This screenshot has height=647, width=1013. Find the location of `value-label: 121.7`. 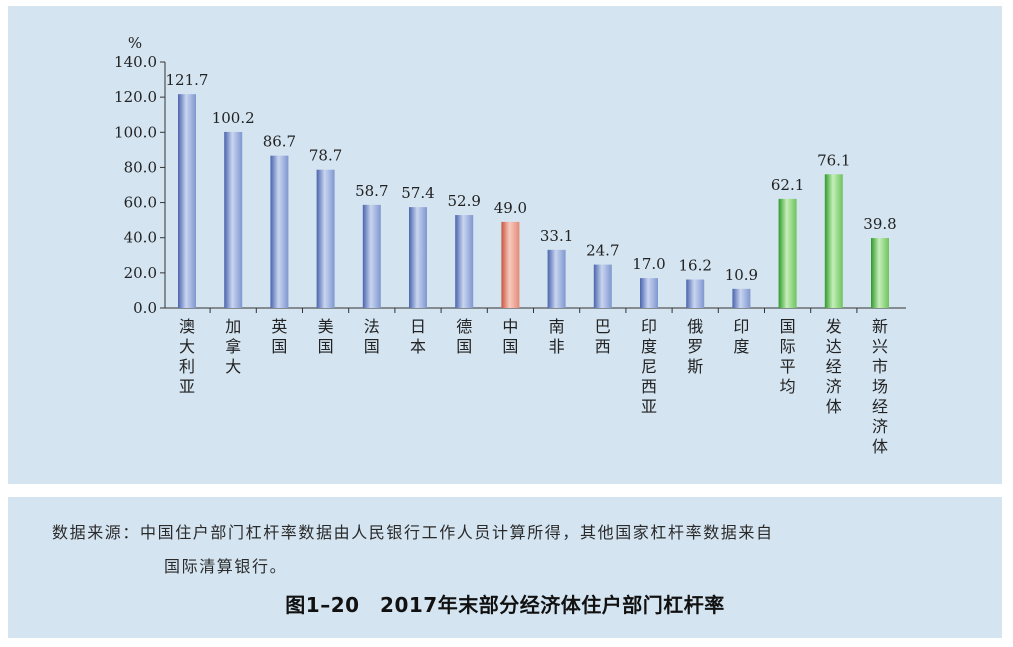

value-label: 121.7 is located at coordinates (187, 80).